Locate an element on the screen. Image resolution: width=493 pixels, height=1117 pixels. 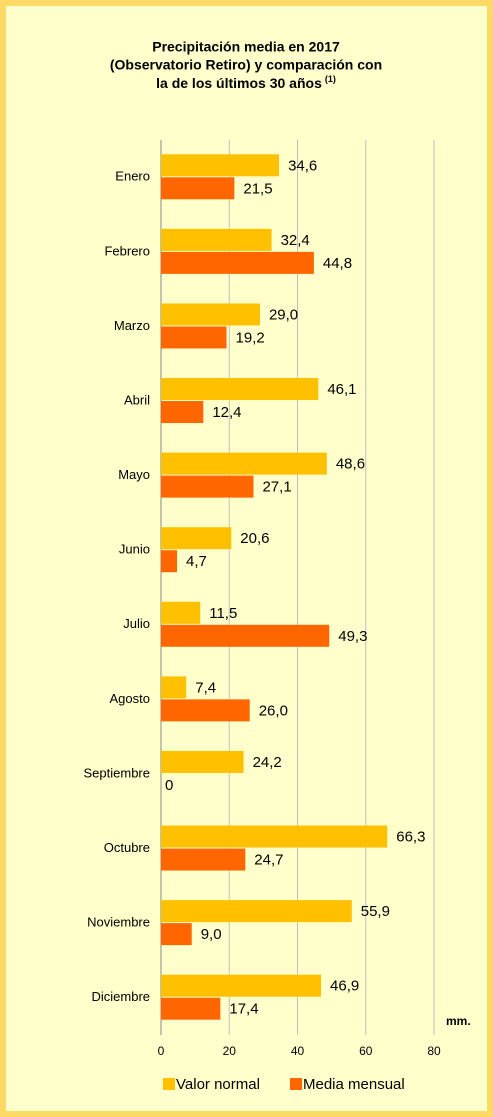
y-tick-label: Diciembre is located at coordinates (120, 996).